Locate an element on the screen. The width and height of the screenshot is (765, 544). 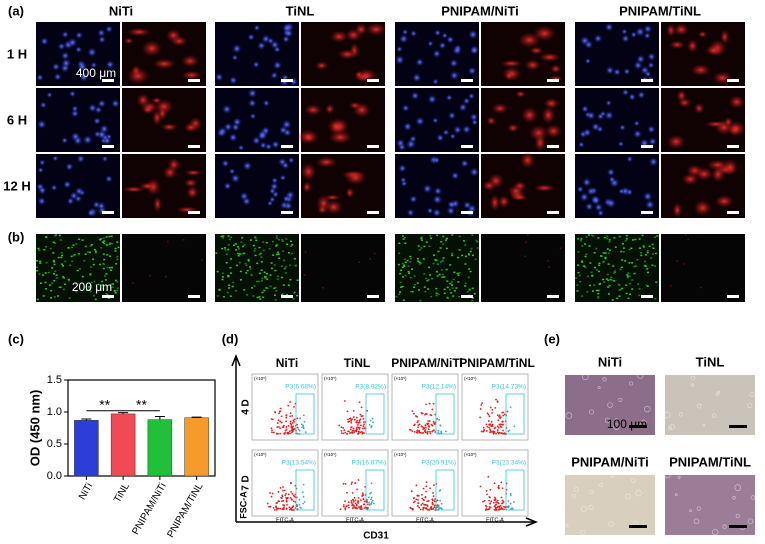
gate-label: P3(14.73%) is located at coordinates (509, 387).